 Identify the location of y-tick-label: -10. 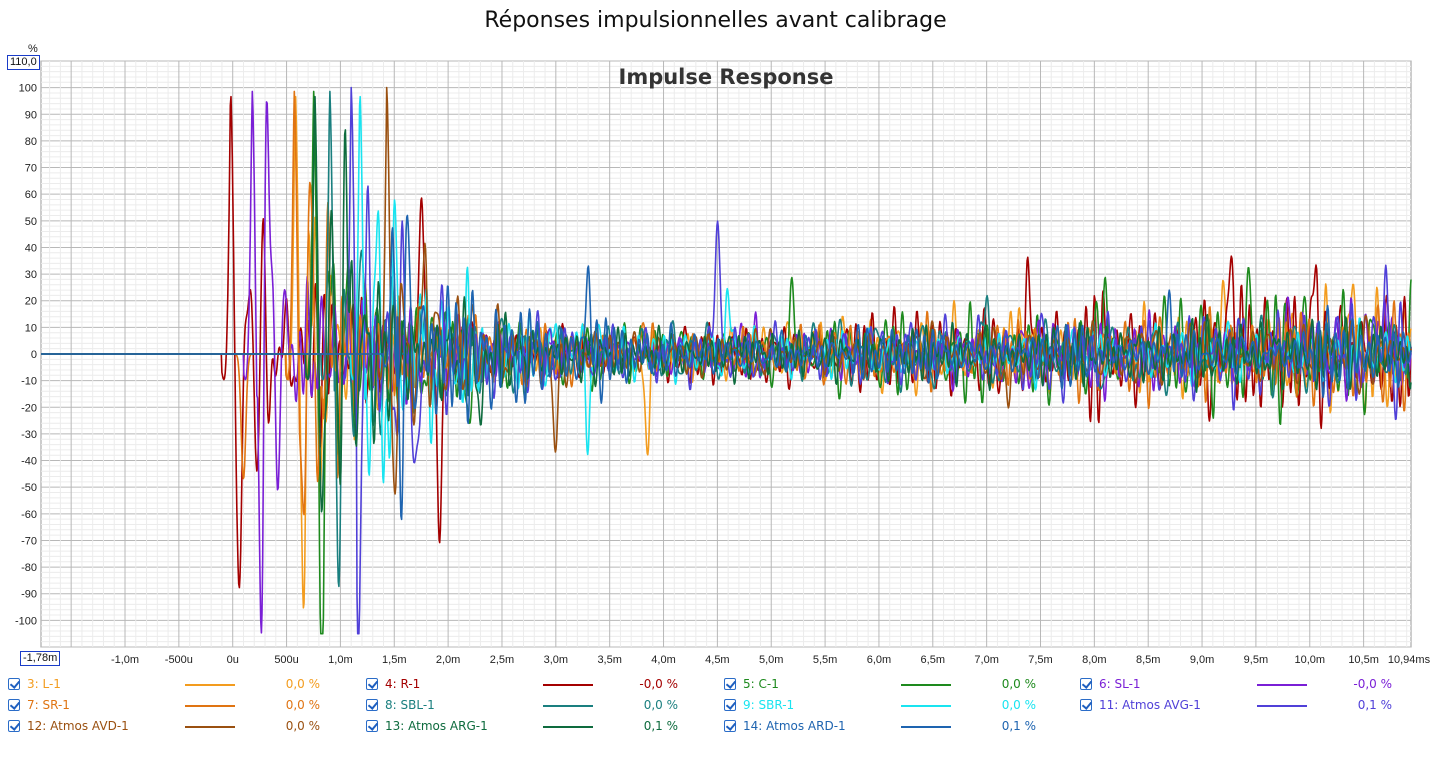
(29, 382).